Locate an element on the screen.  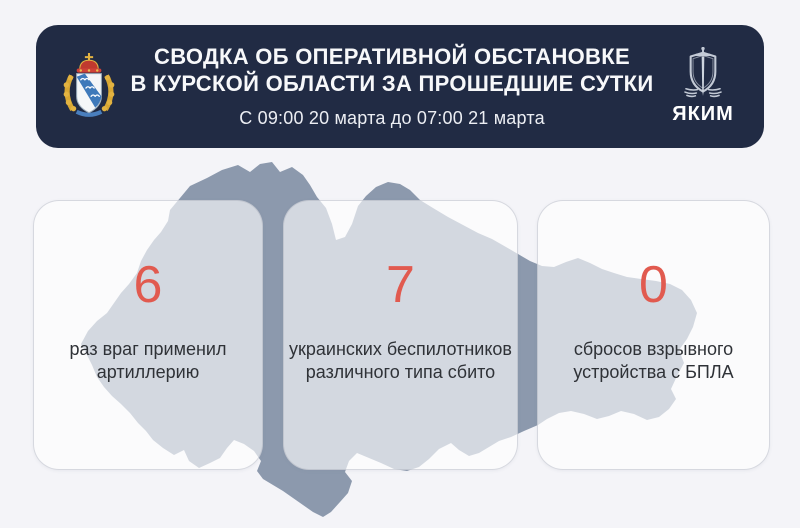
shield-sword-icon is located at coordinates (703, 72).